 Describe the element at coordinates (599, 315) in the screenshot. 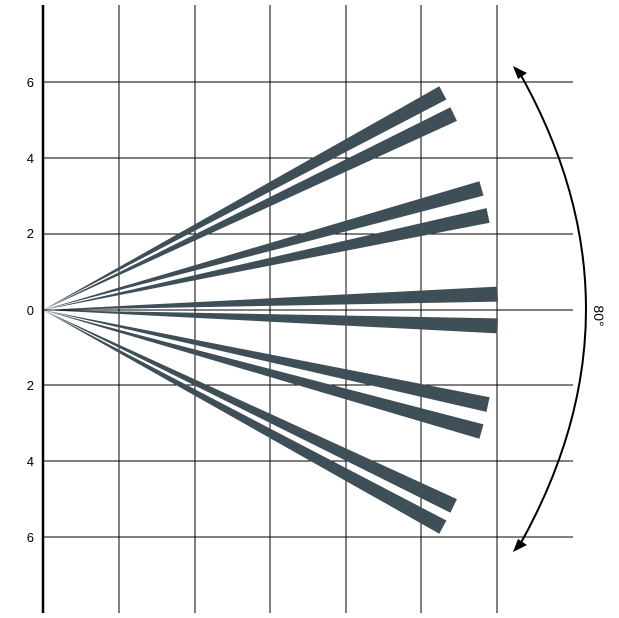

I see `angle-label: 80°` at that location.